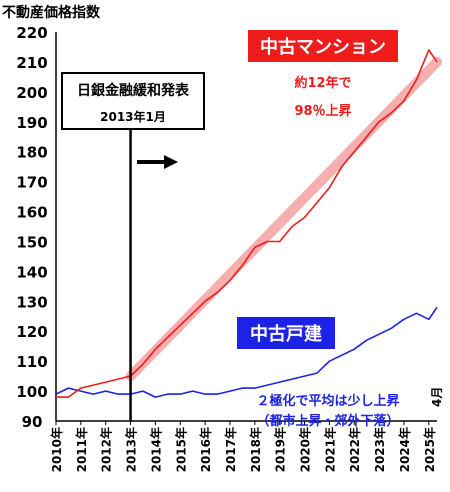 The height and width of the screenshot is (492, 450). I want to click on x-tick-label: 2015年, so click(180, 449).